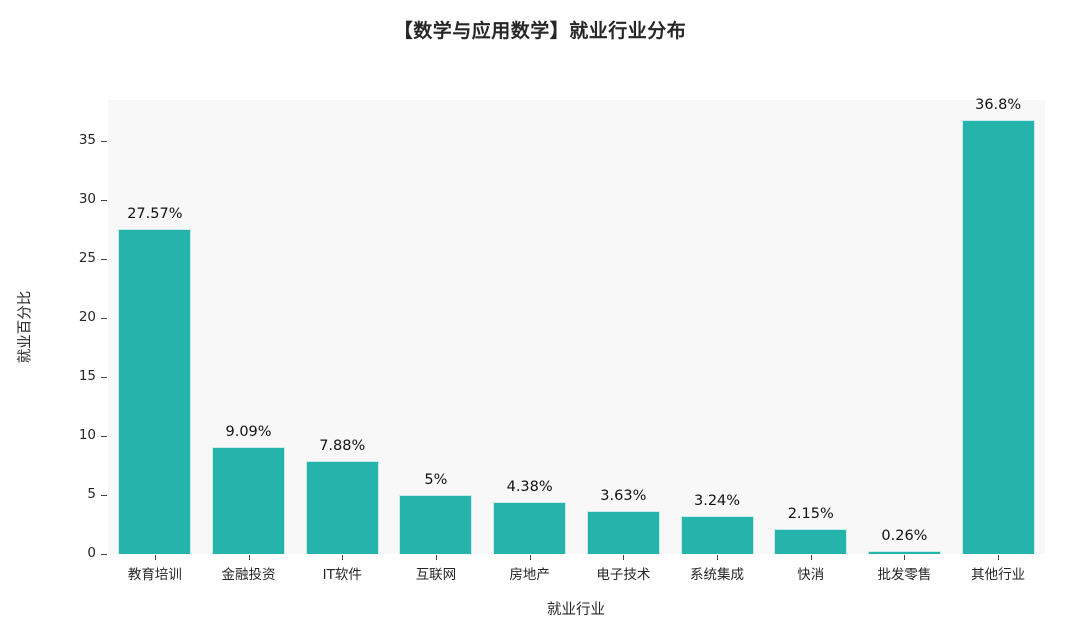 This screenshot has width=1080, height=640. Describe the element at coordinates (529, 487) in the screenshot. I see `bar-value-label: 4.38%` at that location.